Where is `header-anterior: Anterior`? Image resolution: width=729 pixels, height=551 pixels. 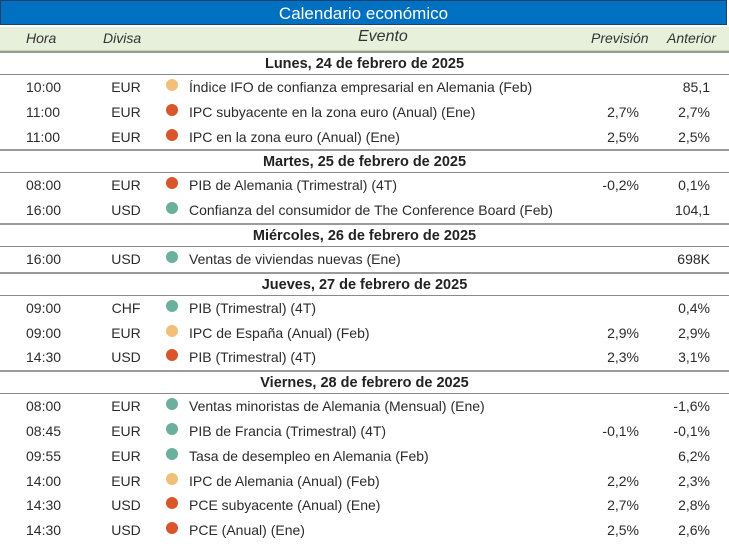 header-anterior: Anterior is located at coordinates (692, 38).